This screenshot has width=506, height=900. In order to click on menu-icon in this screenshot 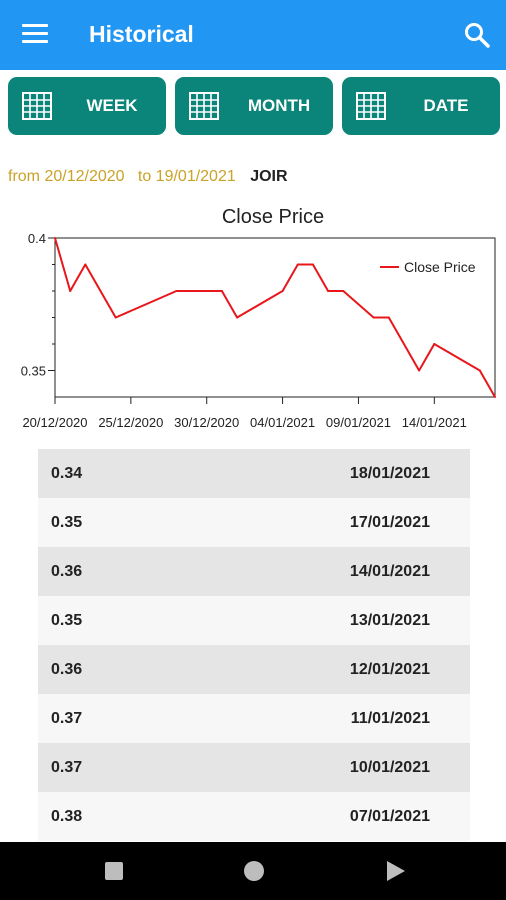, I will do `click(35, 35)`.